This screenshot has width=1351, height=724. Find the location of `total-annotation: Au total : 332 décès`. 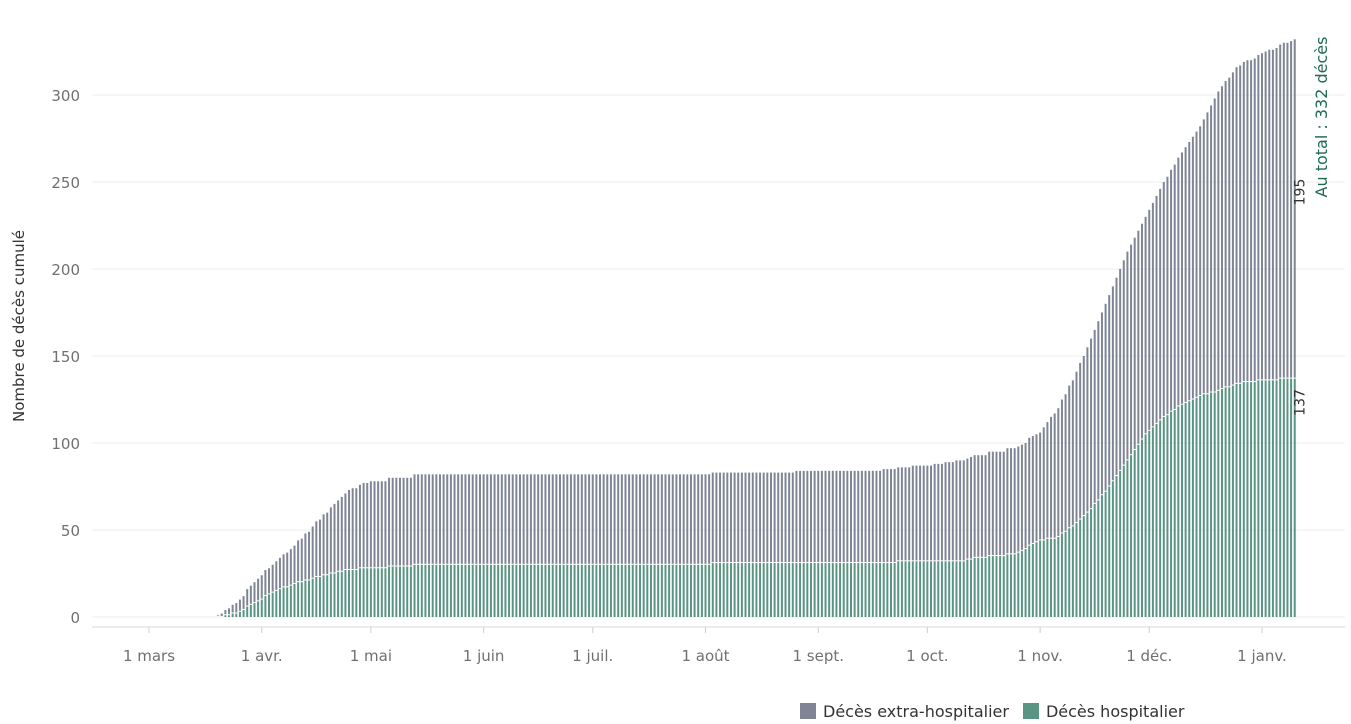

total-annotation: Au total : 332 décès is located at coordinates (1321, 117).